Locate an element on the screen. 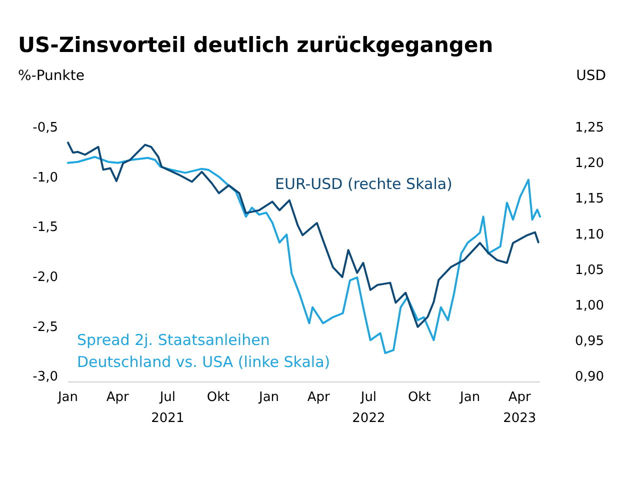 The image size is (624, 495). x-tick-label: Jul 2022 is located at coordinates (369, 408).